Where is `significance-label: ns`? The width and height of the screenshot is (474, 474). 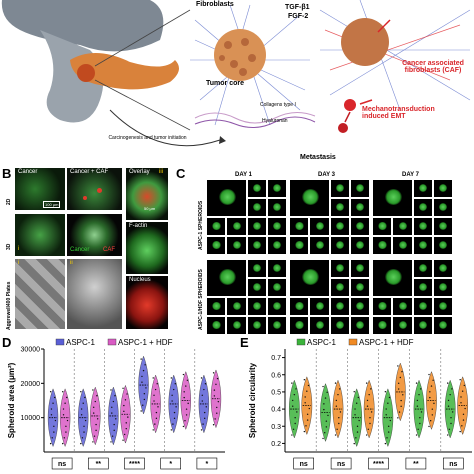 significance-label: ns is located at coordinates (453, 464).